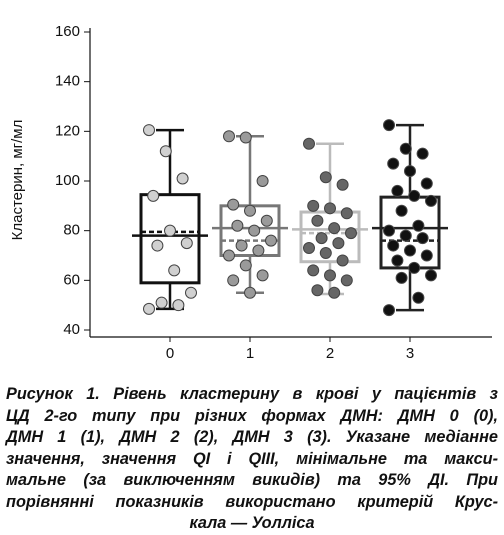  Describe the element at coordinates (67, 81) in the screenshot. I see `y-tick-label: 140` at that location.